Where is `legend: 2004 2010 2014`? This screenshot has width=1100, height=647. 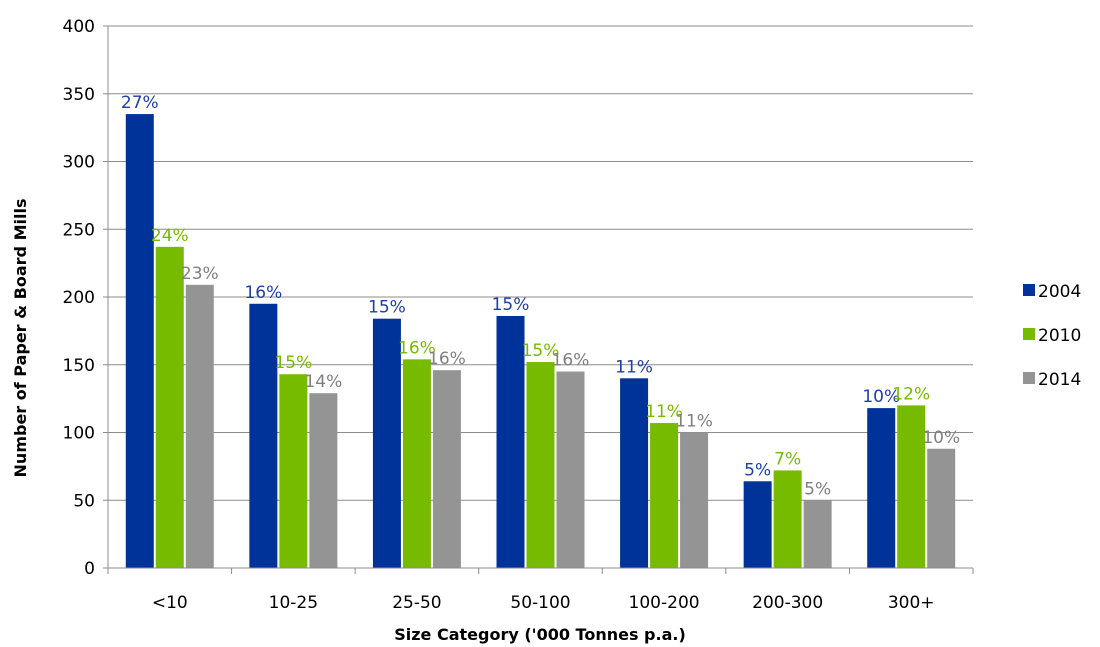
legend: 2004 2010 2014 is located at coordinates (1052, 336).